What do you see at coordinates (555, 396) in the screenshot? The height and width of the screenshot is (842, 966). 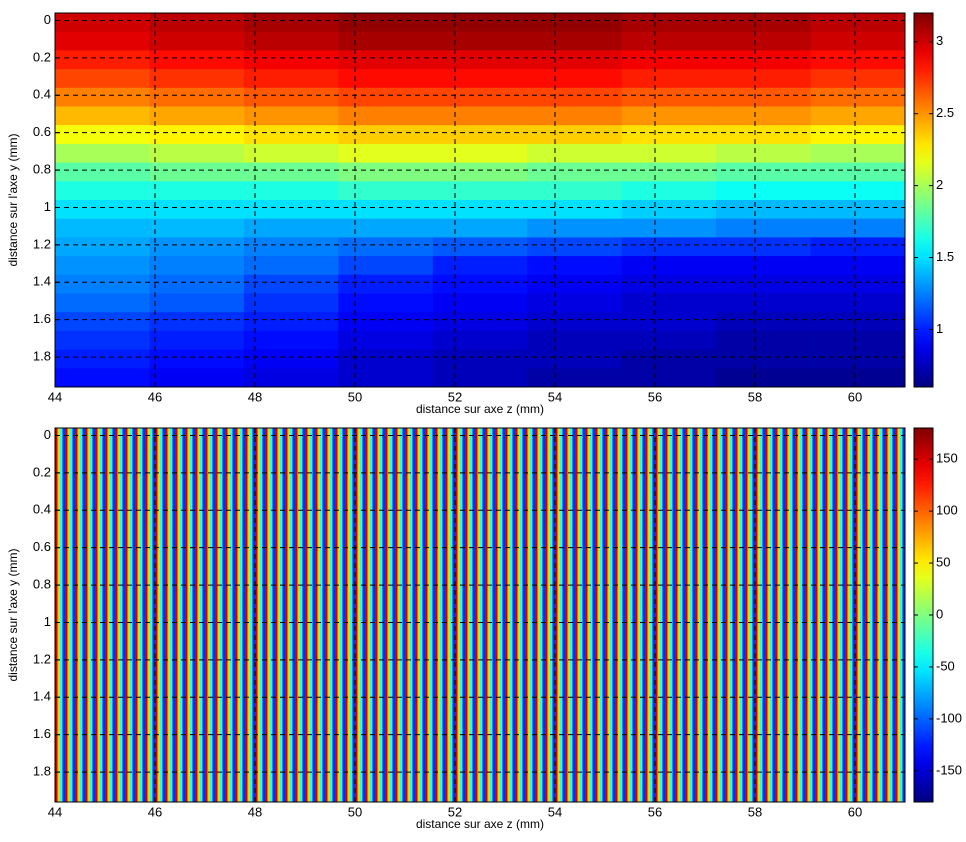 I see `x-tick-label: 54` at bounding box center [555, 396].